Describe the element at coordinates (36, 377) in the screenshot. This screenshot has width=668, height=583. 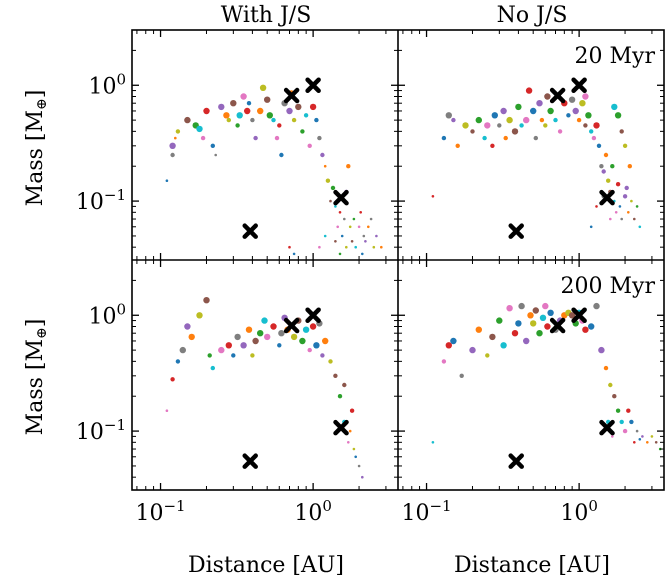
I see `y-axis-label-bottom: Mass [M⊕]` at that location.